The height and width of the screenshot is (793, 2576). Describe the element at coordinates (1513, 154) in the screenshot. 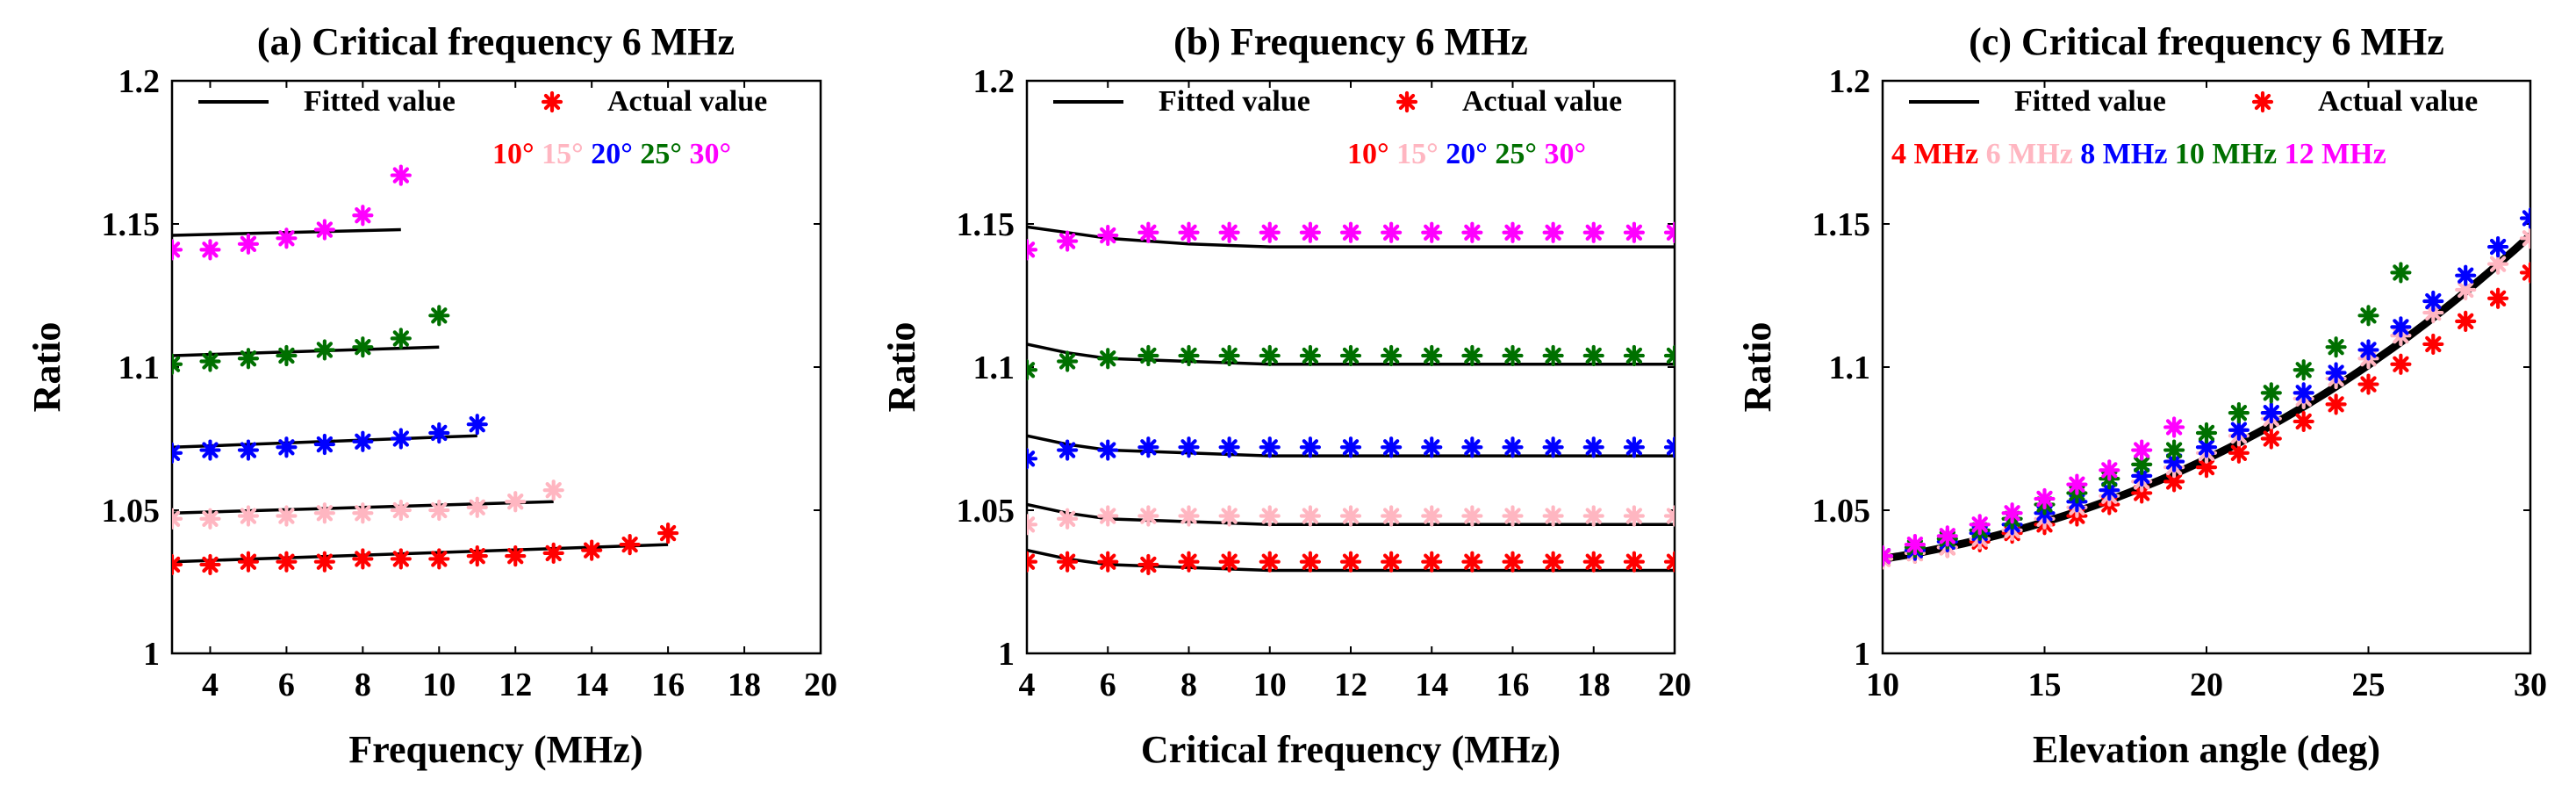

I see `panel-b-group-label-4: 25°` at that location.